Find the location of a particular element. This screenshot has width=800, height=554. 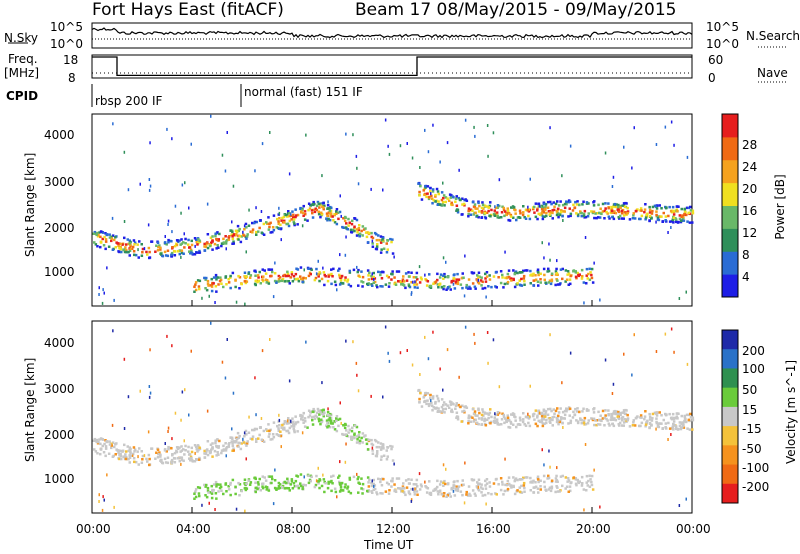

nave-label: Nave is located at coordinates (772, 73).